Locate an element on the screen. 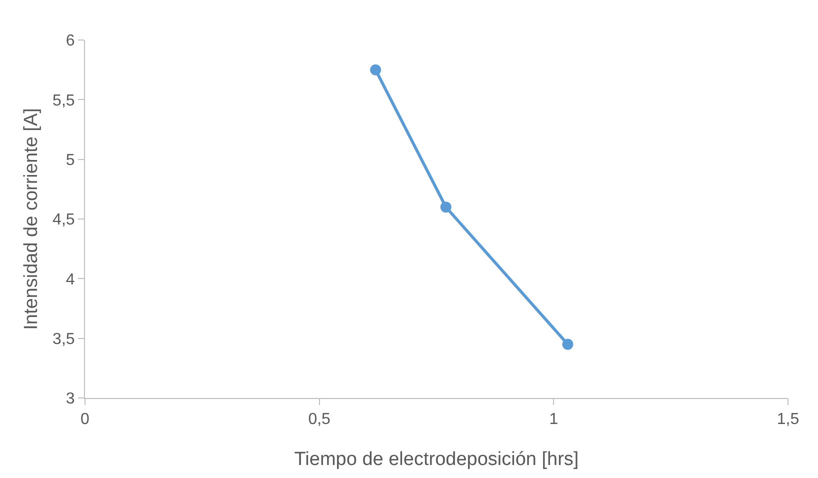 The image size is (818, 478). x-tick-label: 0,5 is located at coordinates (319, 419).